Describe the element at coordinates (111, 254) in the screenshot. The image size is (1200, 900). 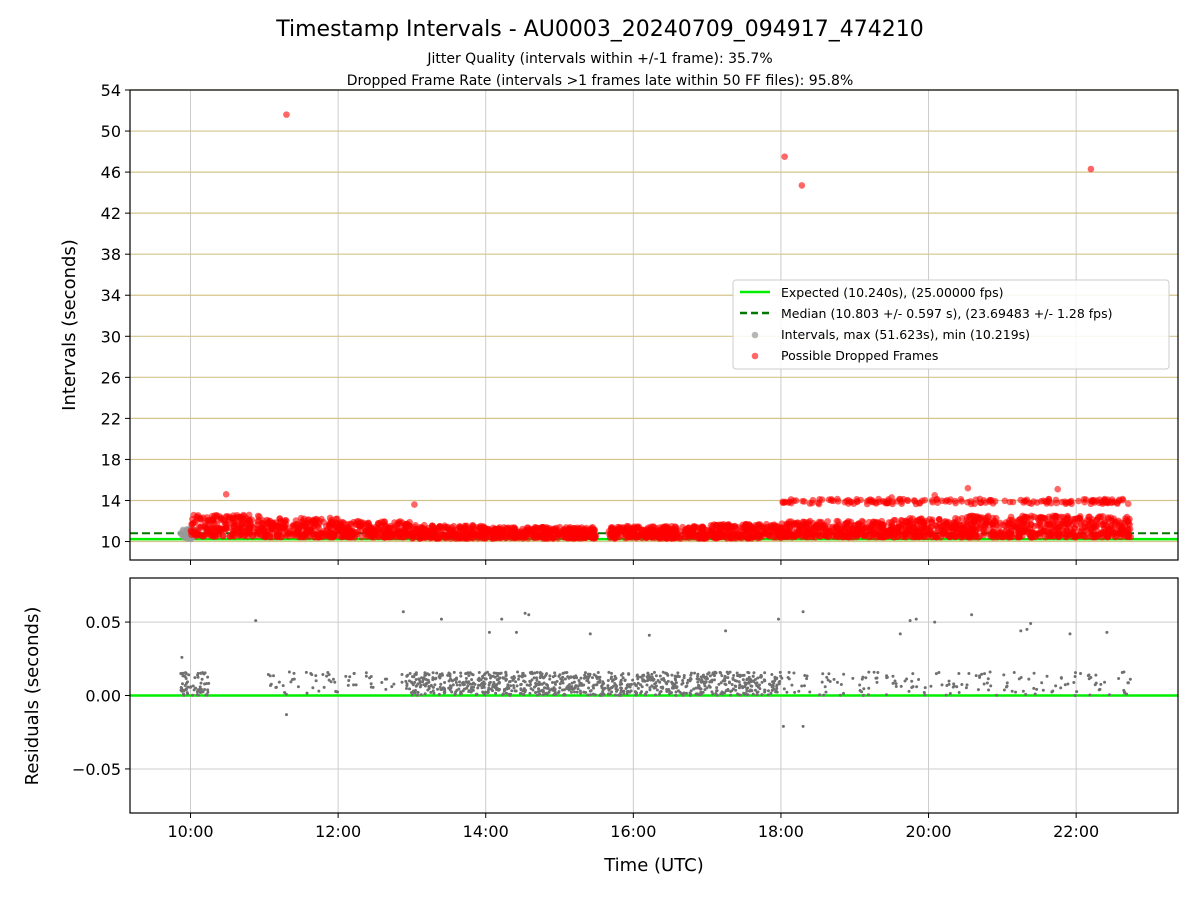
I see `intervals-y-tick-label: 38` at that location.